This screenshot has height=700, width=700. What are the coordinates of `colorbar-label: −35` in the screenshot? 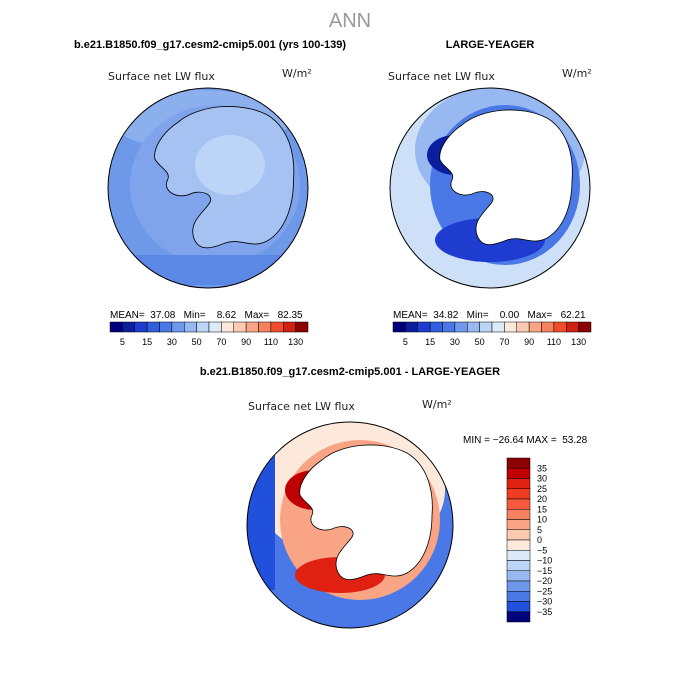 It's located at (544, 612).